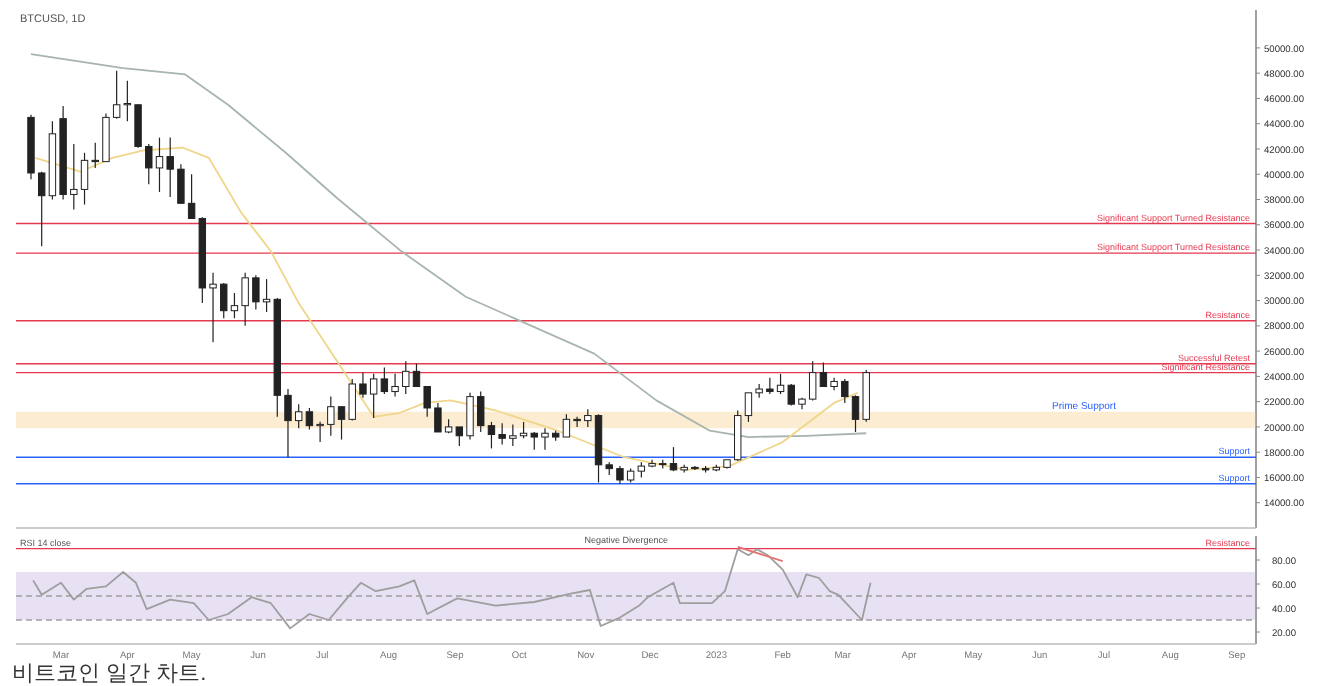  What do you see at coordinates (109, 674) in the screenshot?
I see `text: 비트코인 일간 차트.` at bounding box center [109, 674].